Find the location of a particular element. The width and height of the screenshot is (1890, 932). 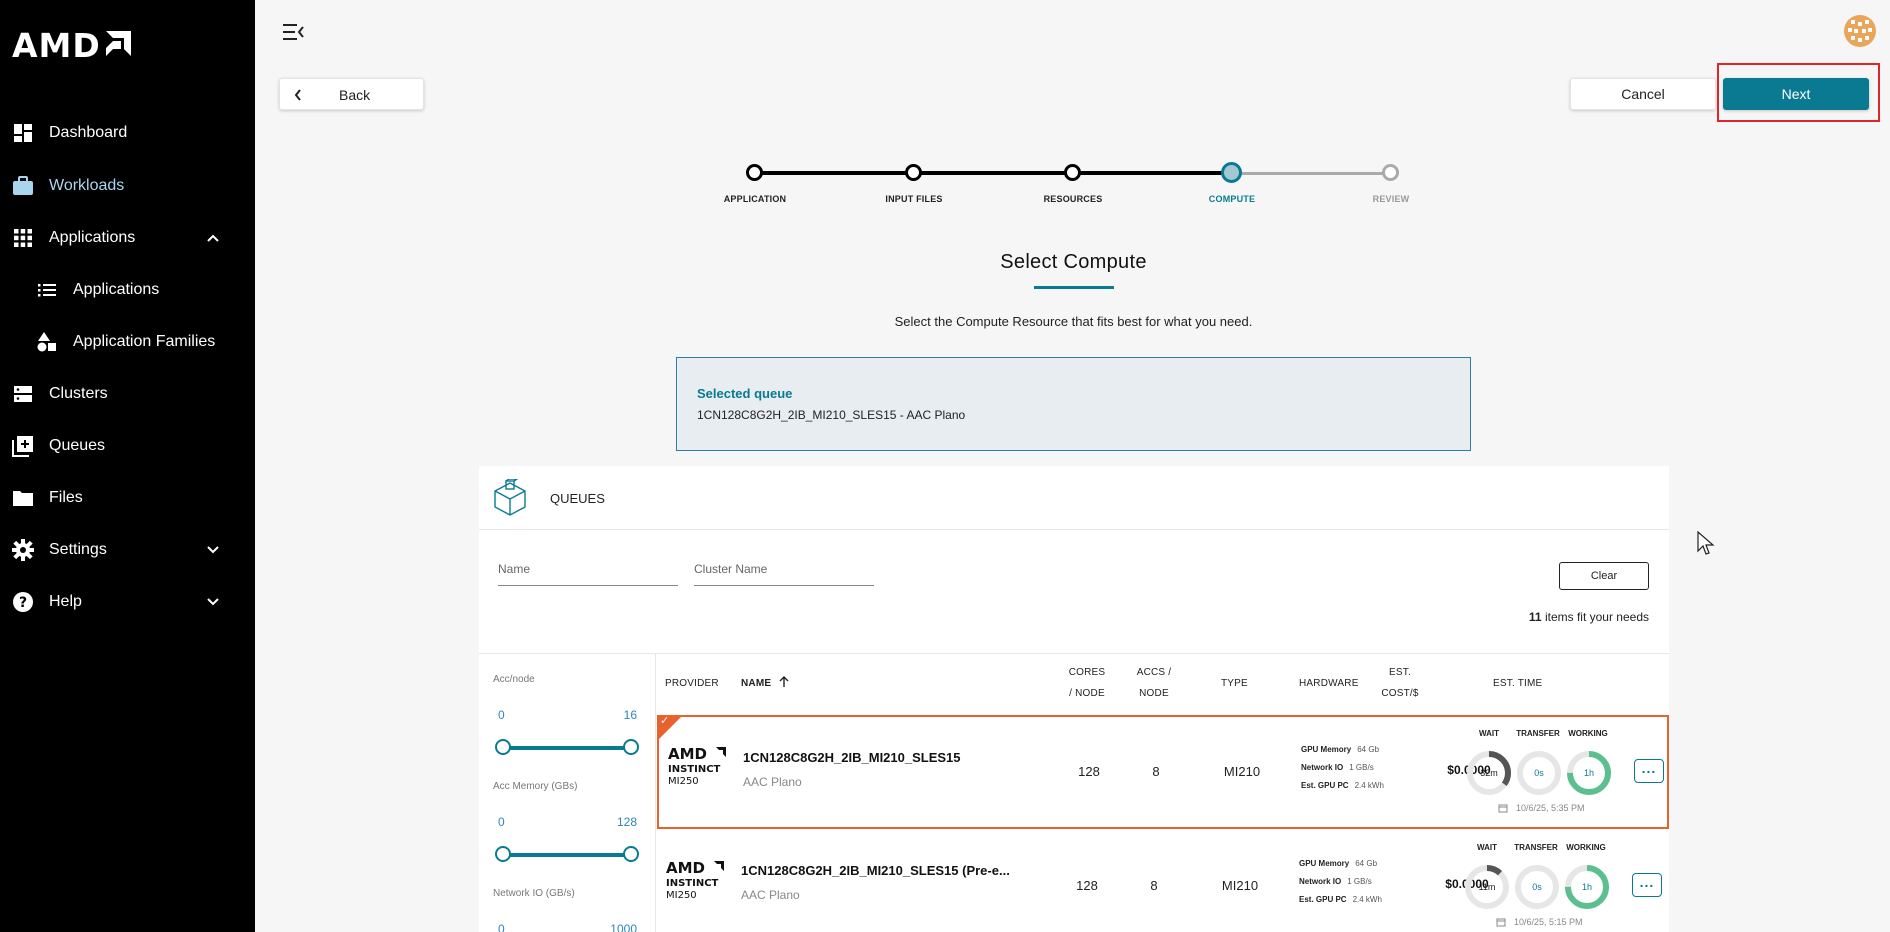

cluster-name-filter-input is located at coordinates (784, 567).